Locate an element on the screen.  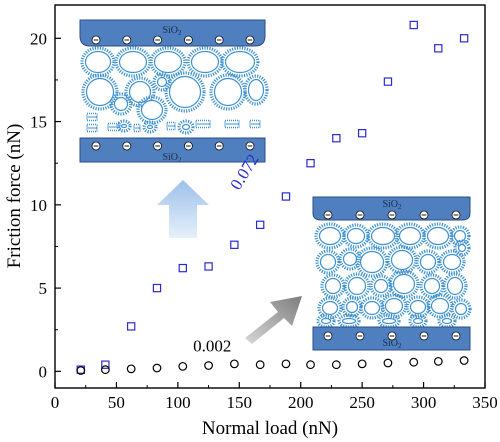
inset1-top-label: SiO2 is located at coordinates (172, 31).